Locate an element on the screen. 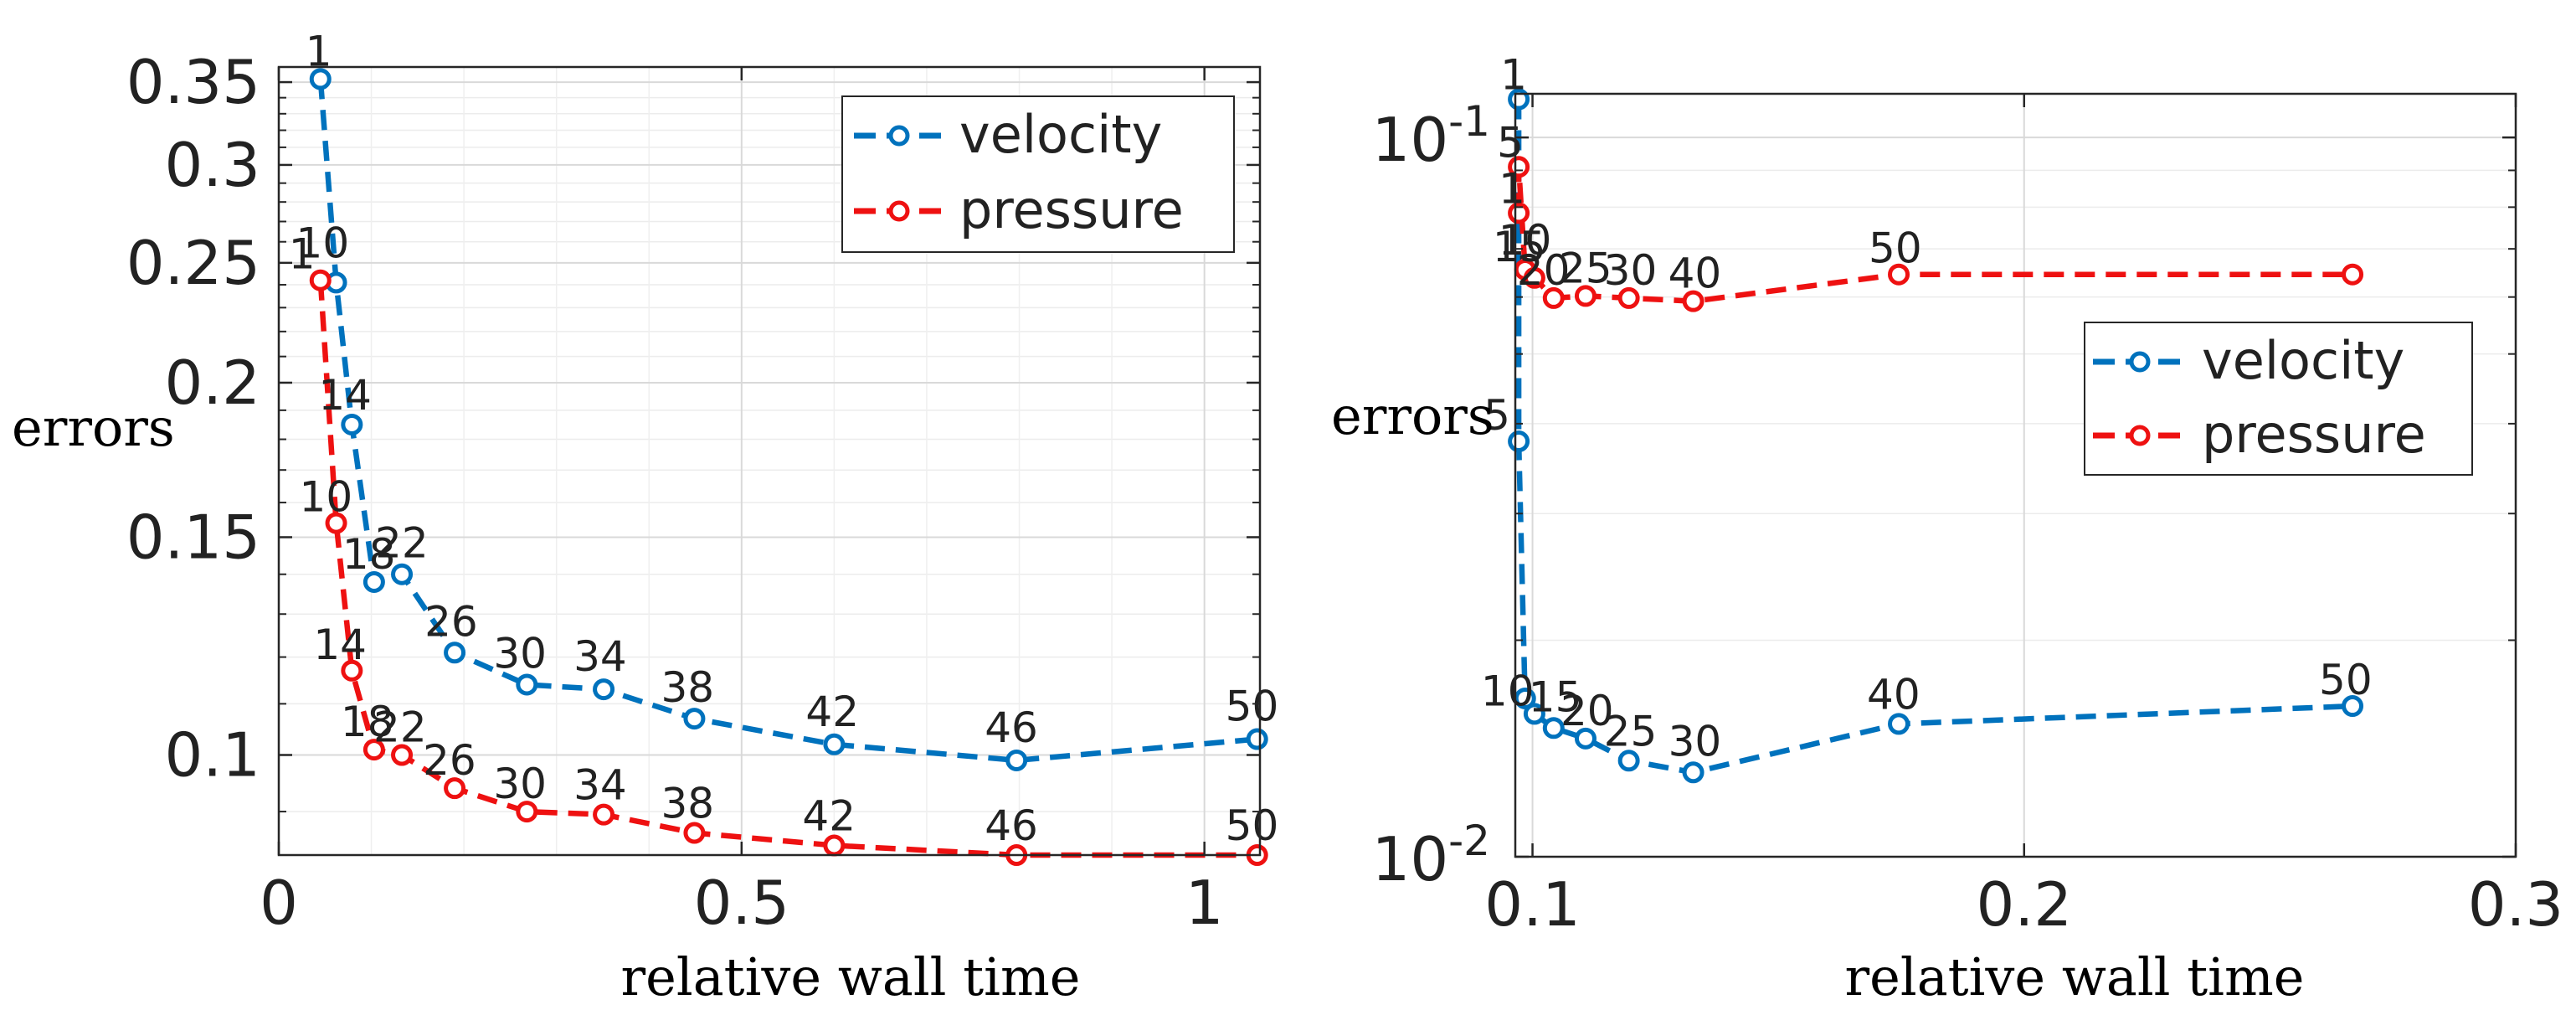 The width and height of the screenshot is (2576, 1010). right-pressure-point-label: 5 is located at coordinates (1511, 142).